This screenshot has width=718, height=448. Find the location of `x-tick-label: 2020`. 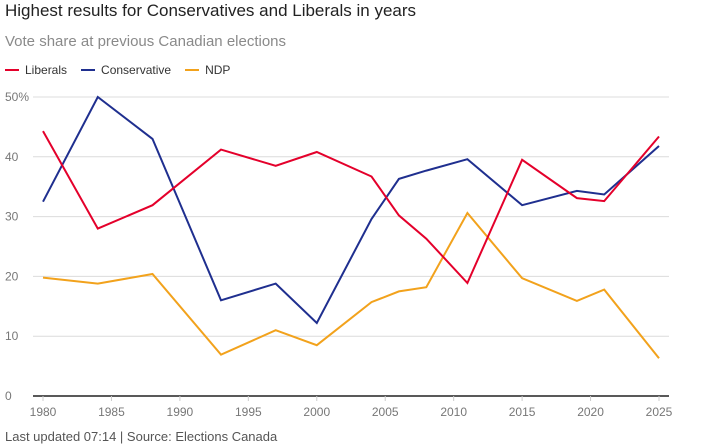

x-tick-label: 2020 is located at coordinates (590, 412).